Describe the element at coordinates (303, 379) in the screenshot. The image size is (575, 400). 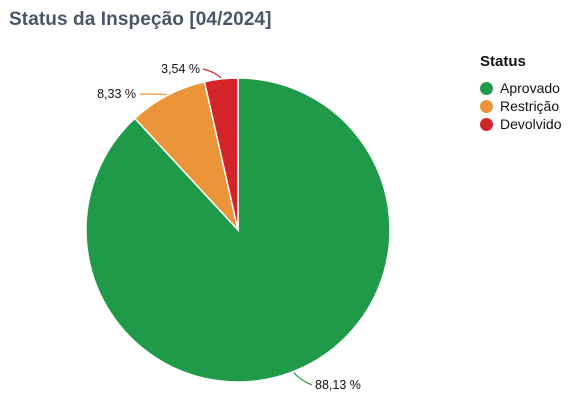
I see `leader-line-aprovado` at that location.